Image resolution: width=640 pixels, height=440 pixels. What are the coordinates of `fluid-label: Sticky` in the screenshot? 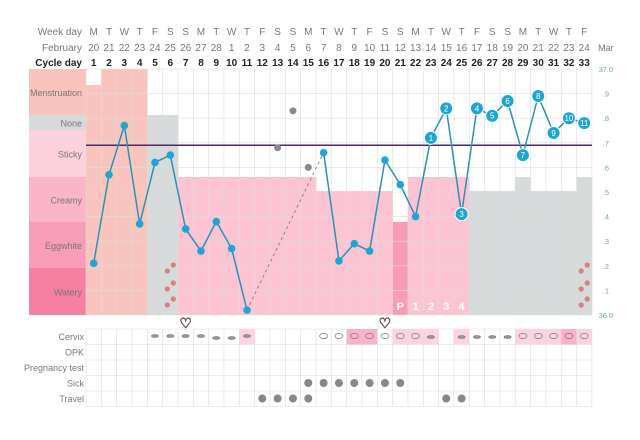 It's located at (70, 155).